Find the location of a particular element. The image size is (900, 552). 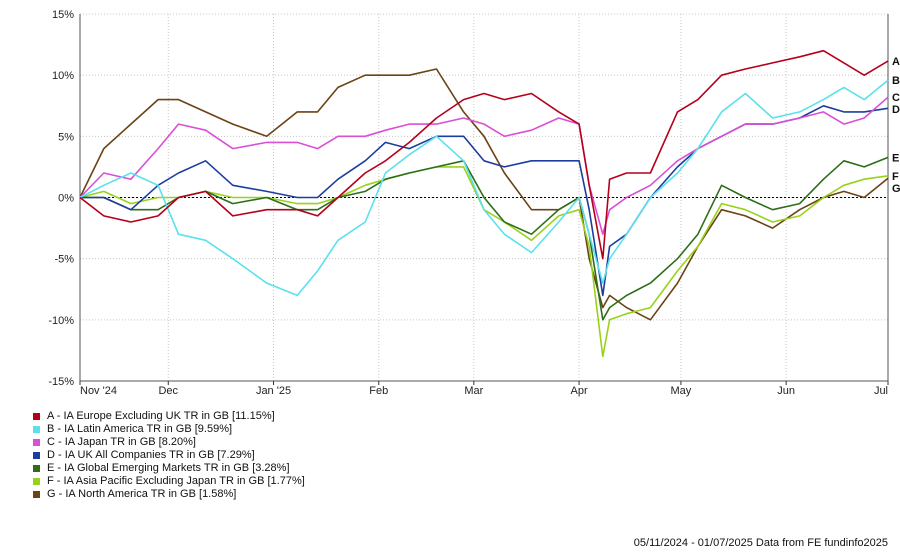

y-tick-label: 0% is located at coordinates (66, 199).